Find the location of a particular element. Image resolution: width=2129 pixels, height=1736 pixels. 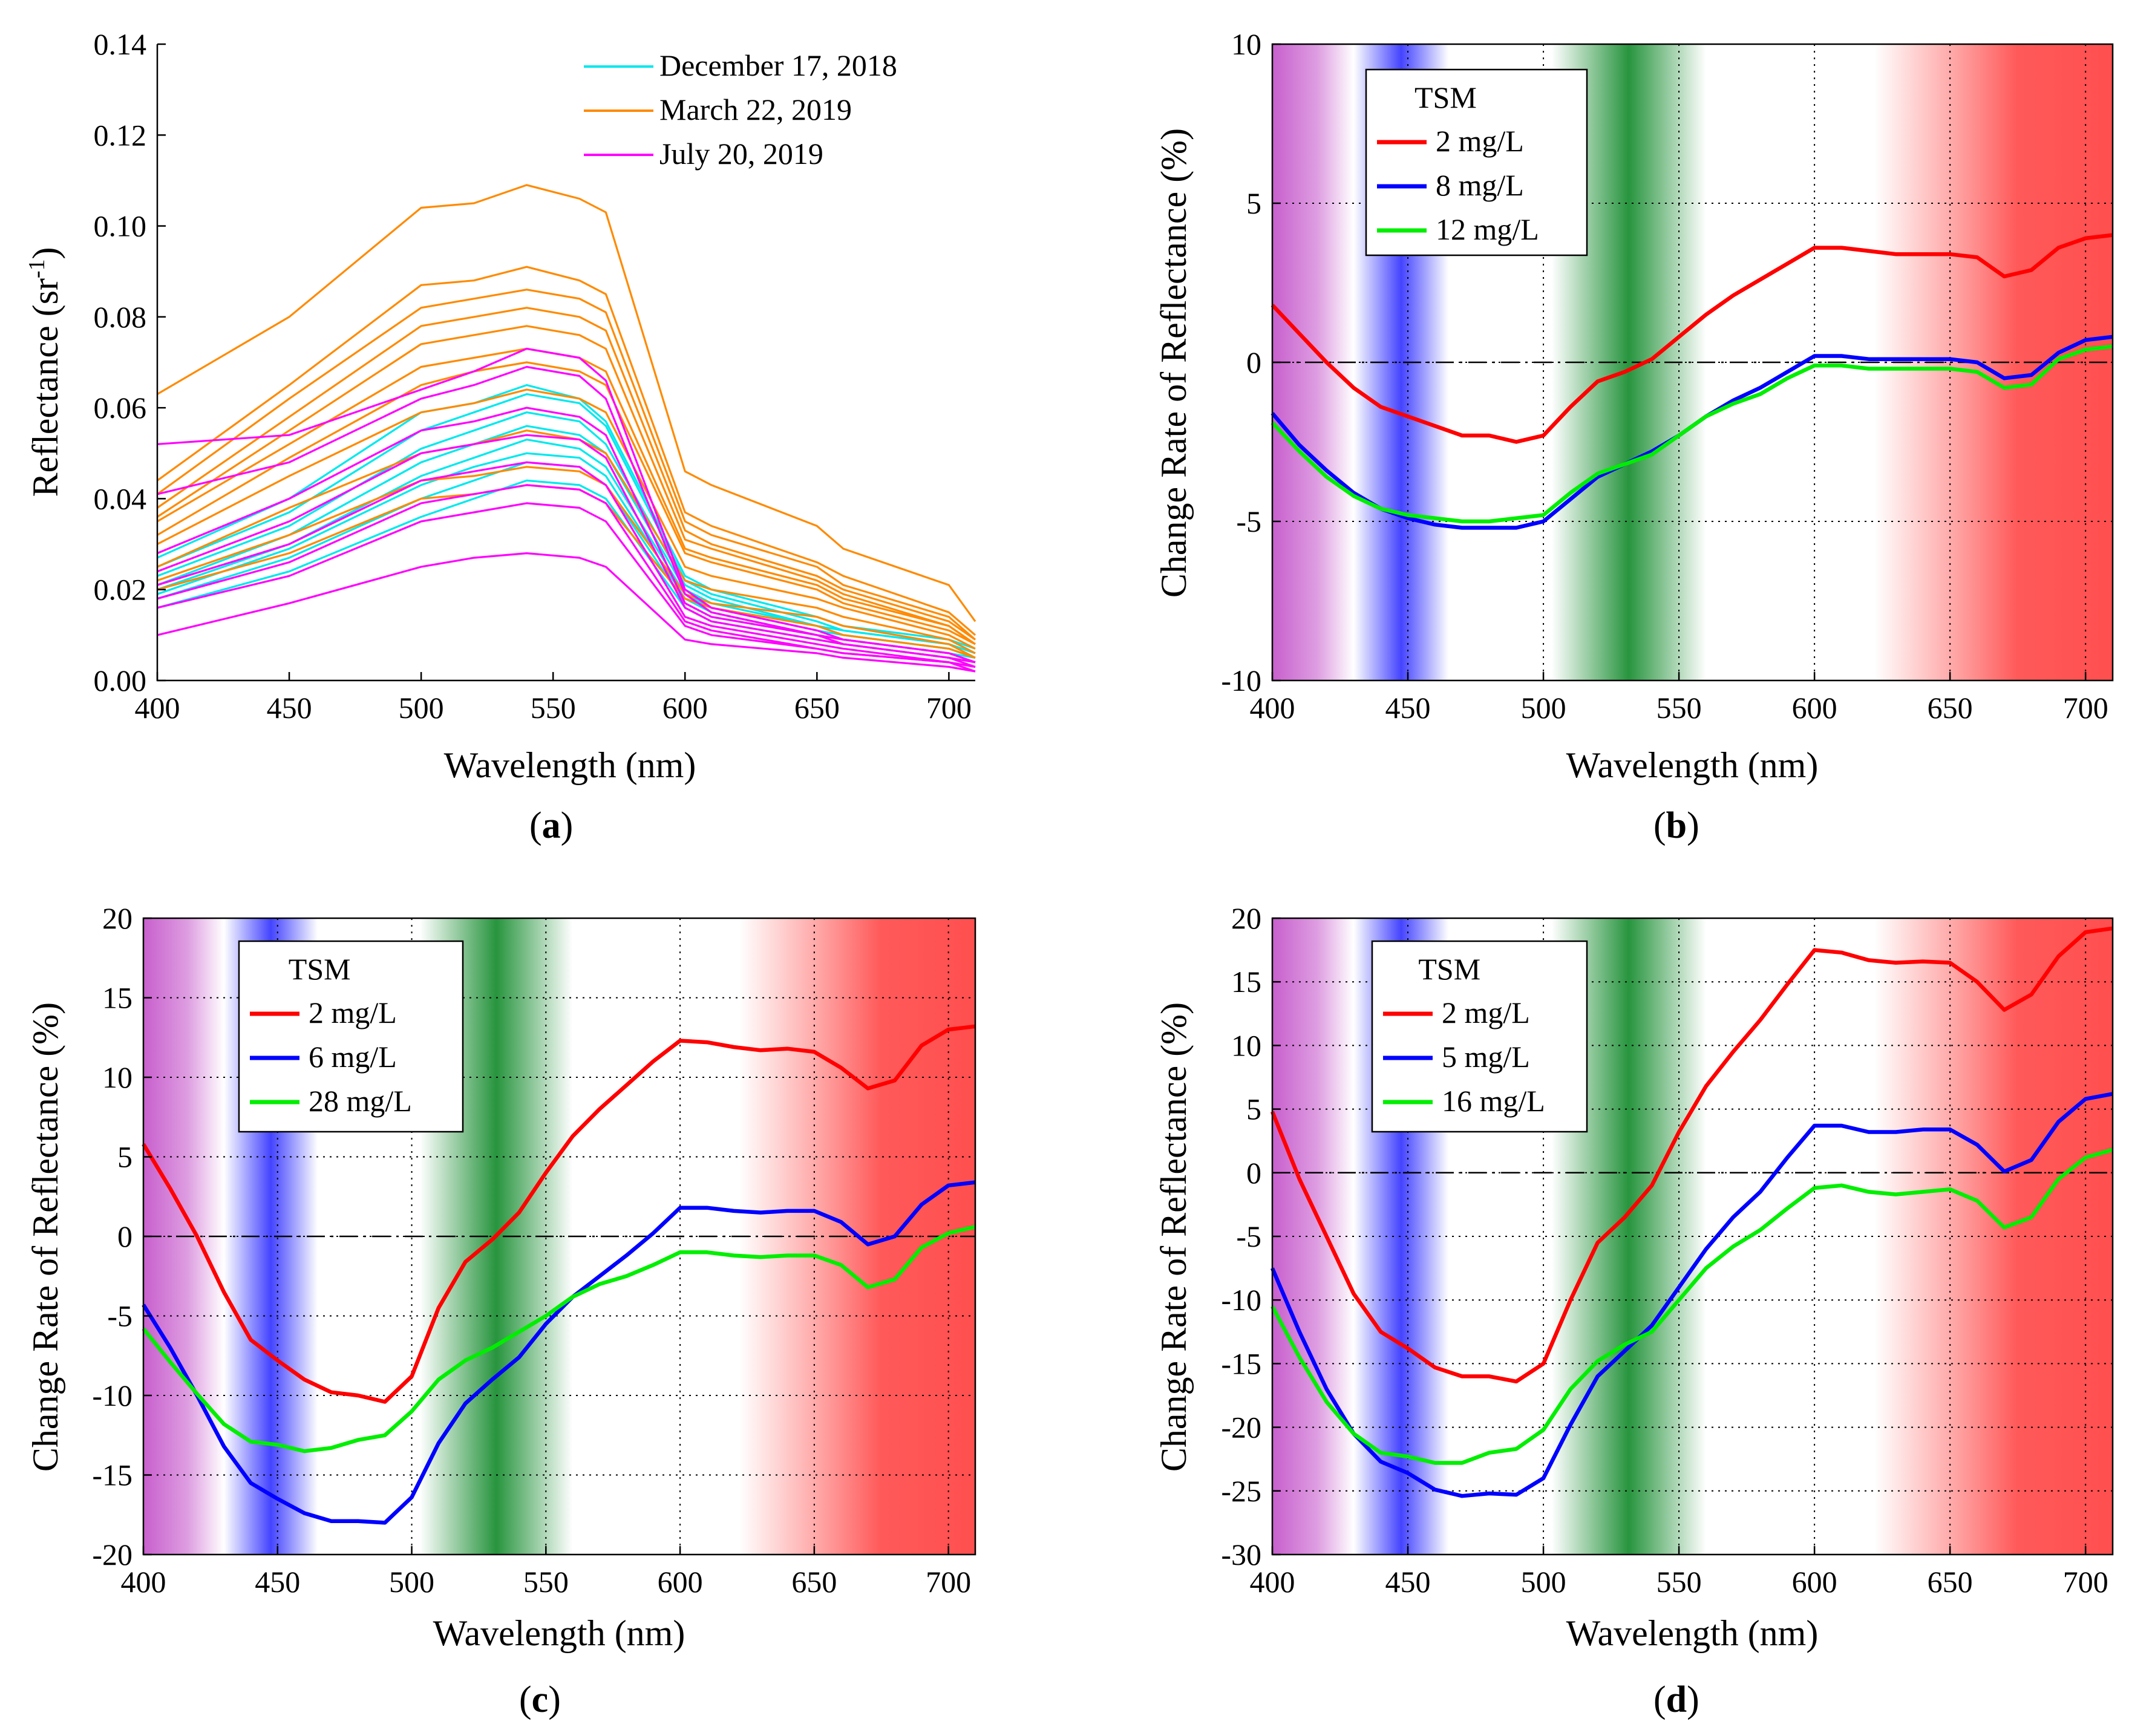

panel-b-curves is located at coordinates (1692, 381).